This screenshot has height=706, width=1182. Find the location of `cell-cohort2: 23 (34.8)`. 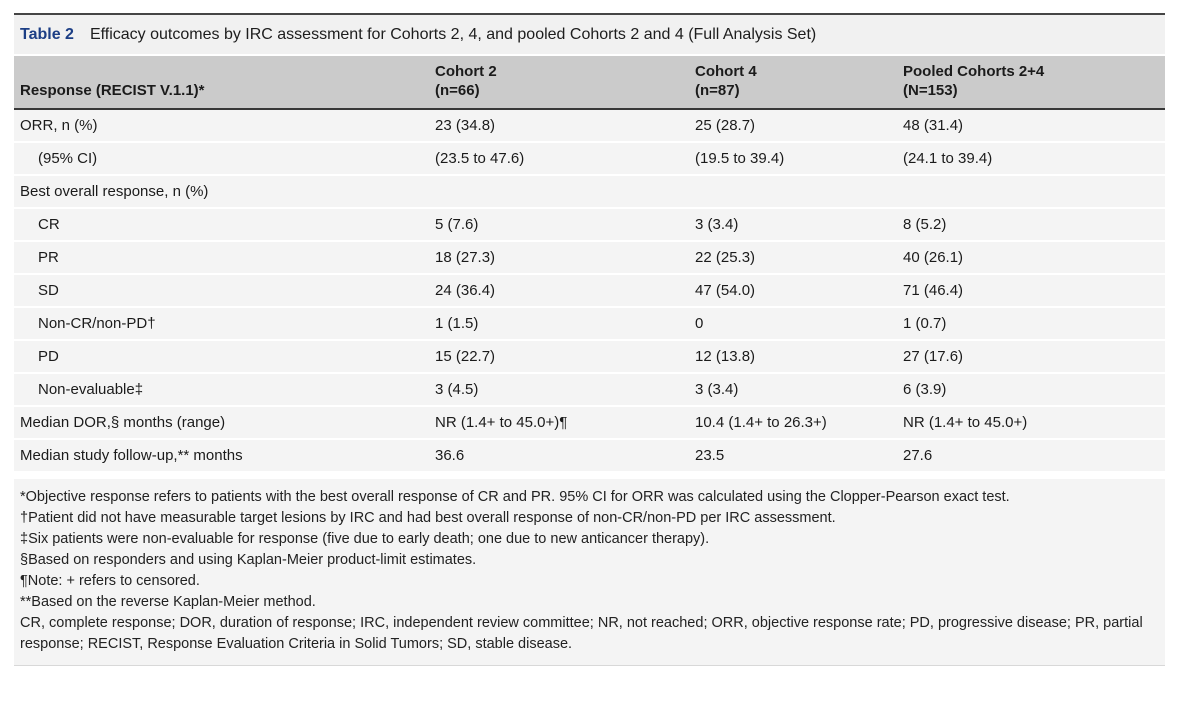

cell-cohort2: 23 (34.8) is located at coordinates (559, 125).